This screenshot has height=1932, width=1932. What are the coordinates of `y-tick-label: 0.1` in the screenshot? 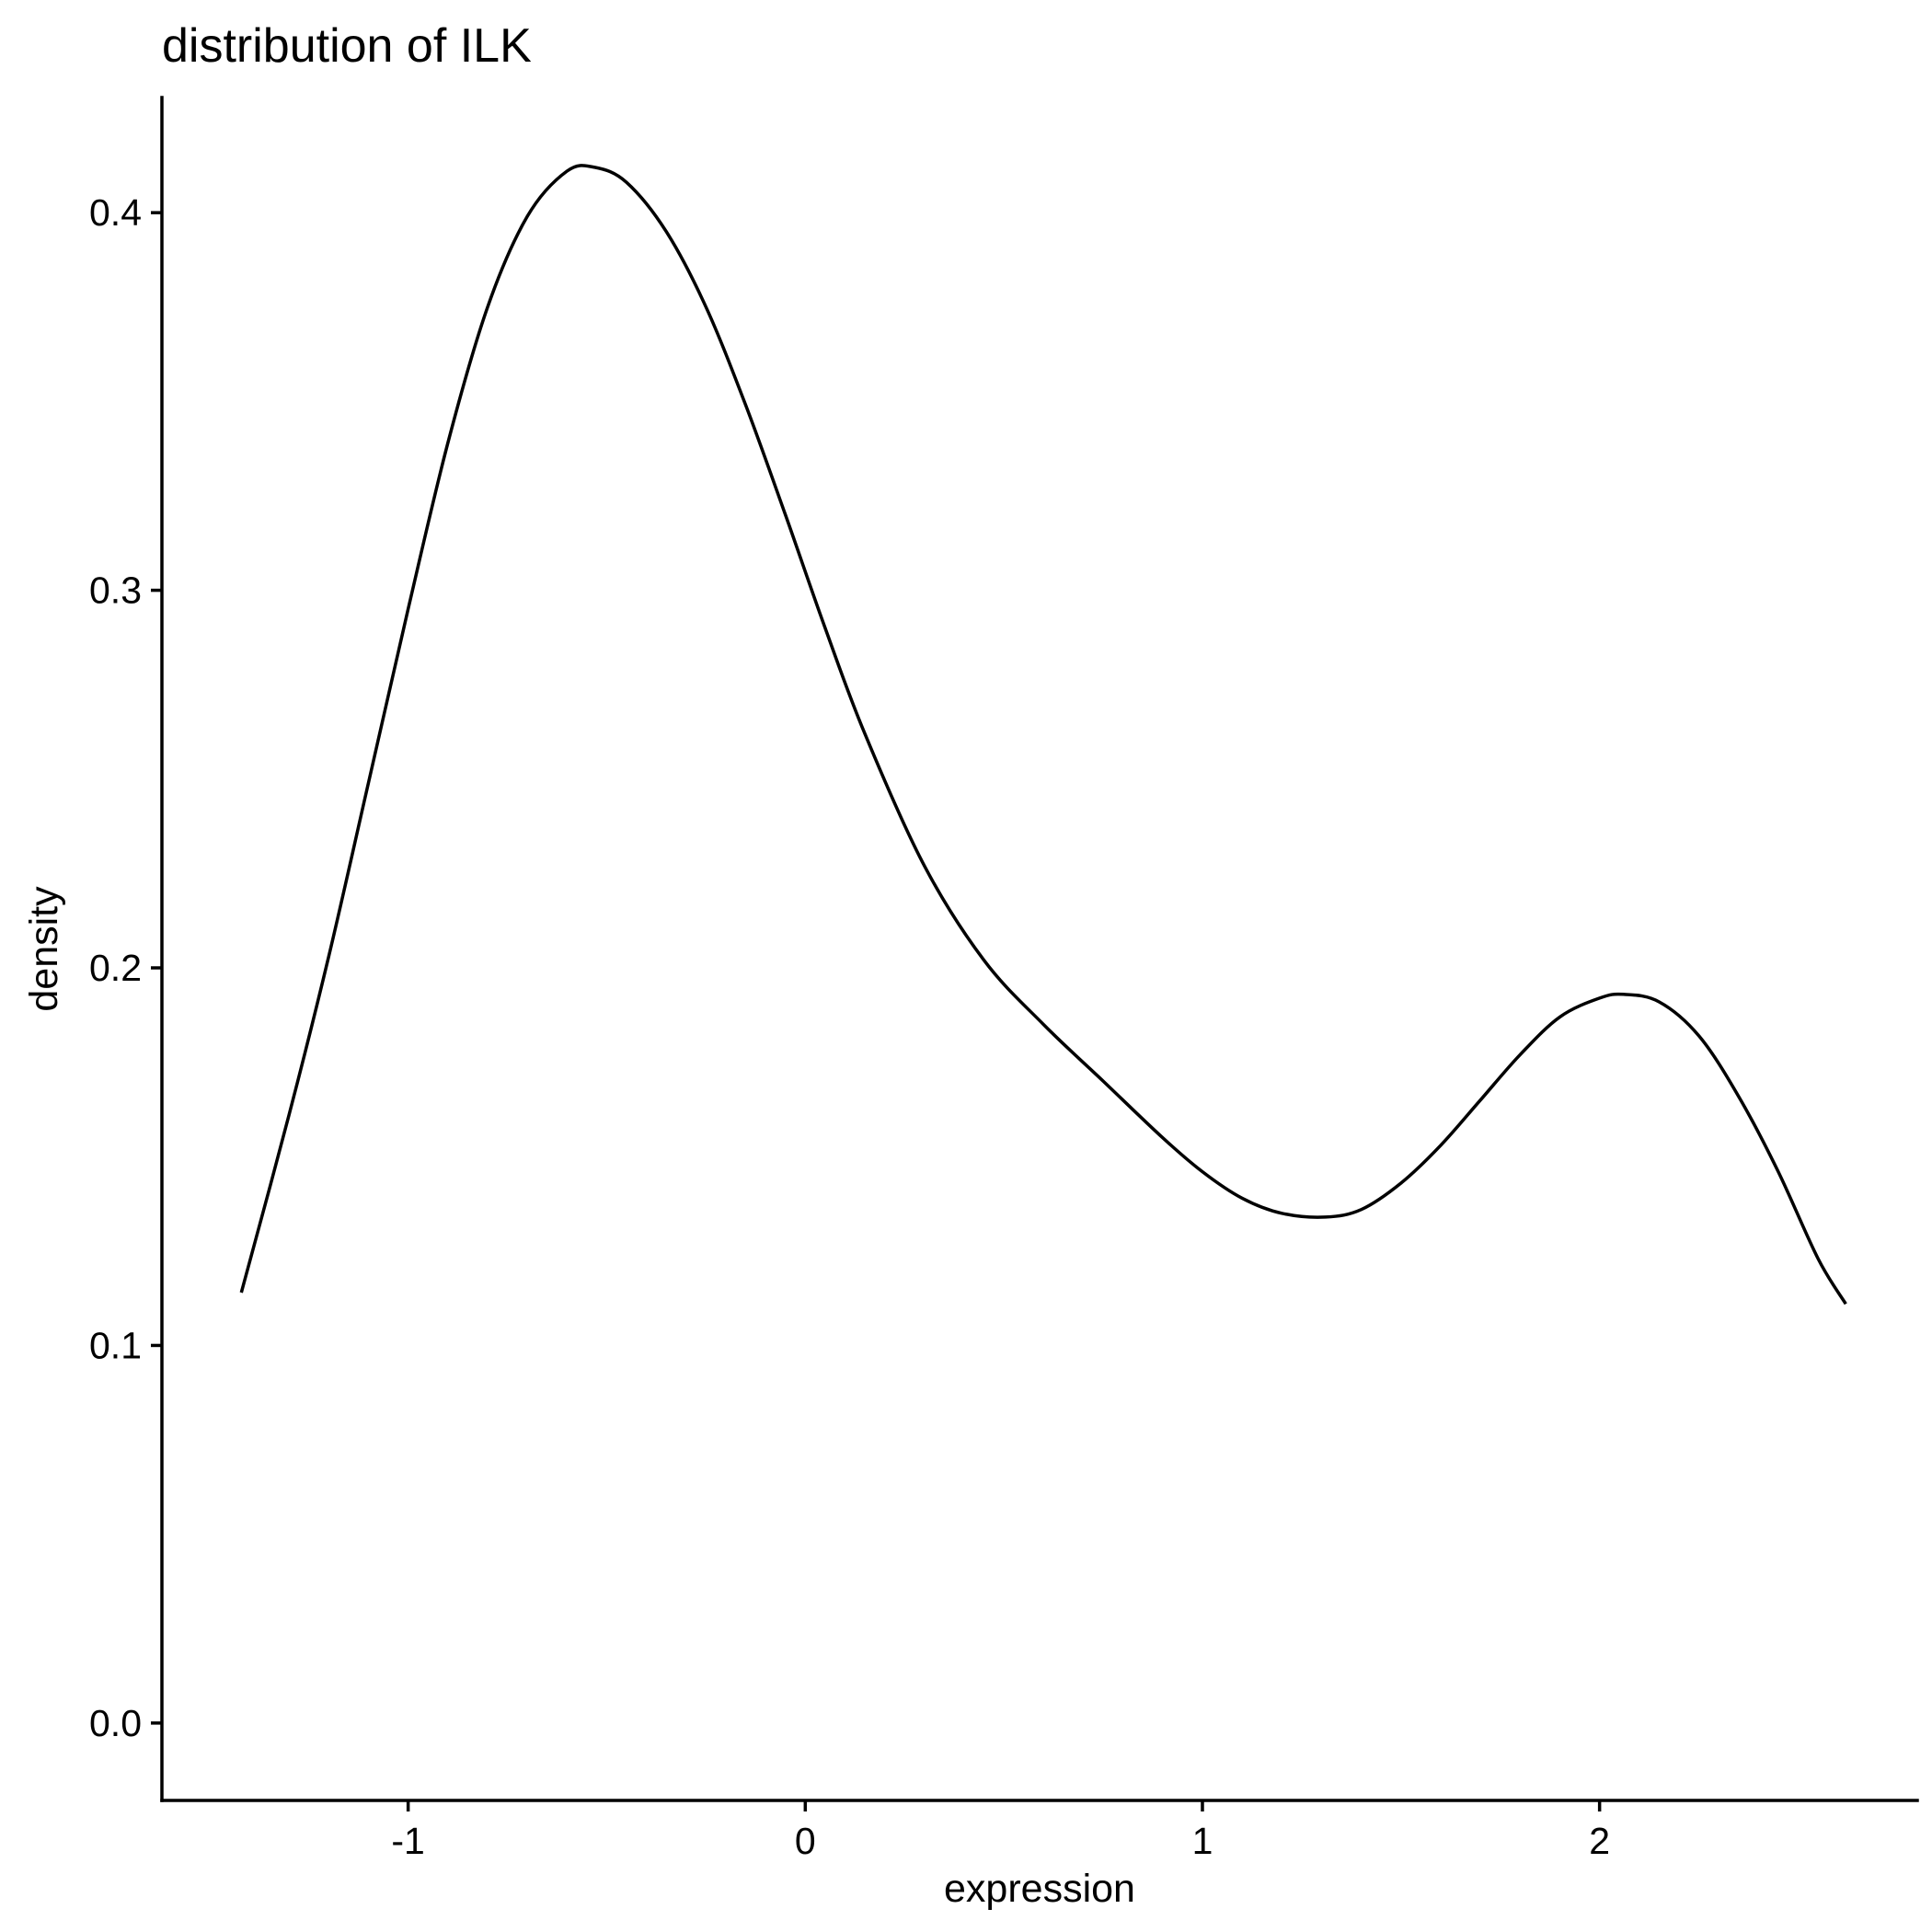 It's located at (115, 1345).